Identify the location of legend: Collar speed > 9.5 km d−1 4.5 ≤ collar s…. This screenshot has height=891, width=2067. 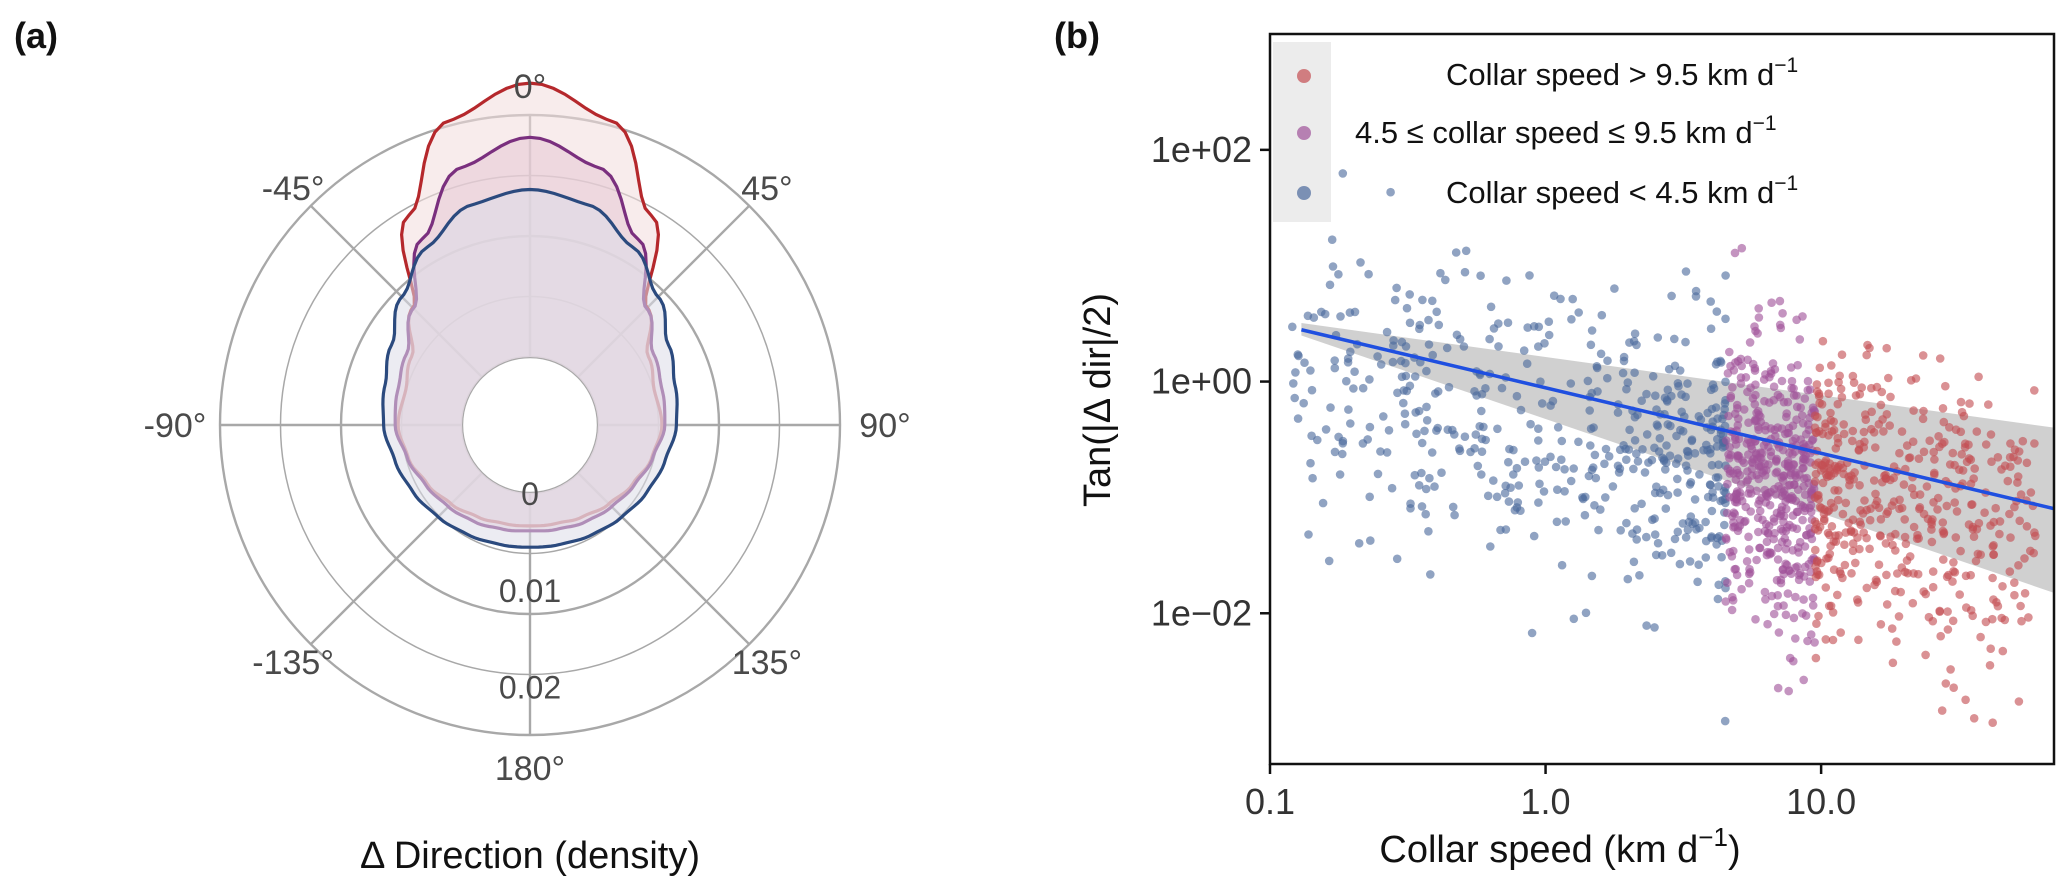
(1535, 132).